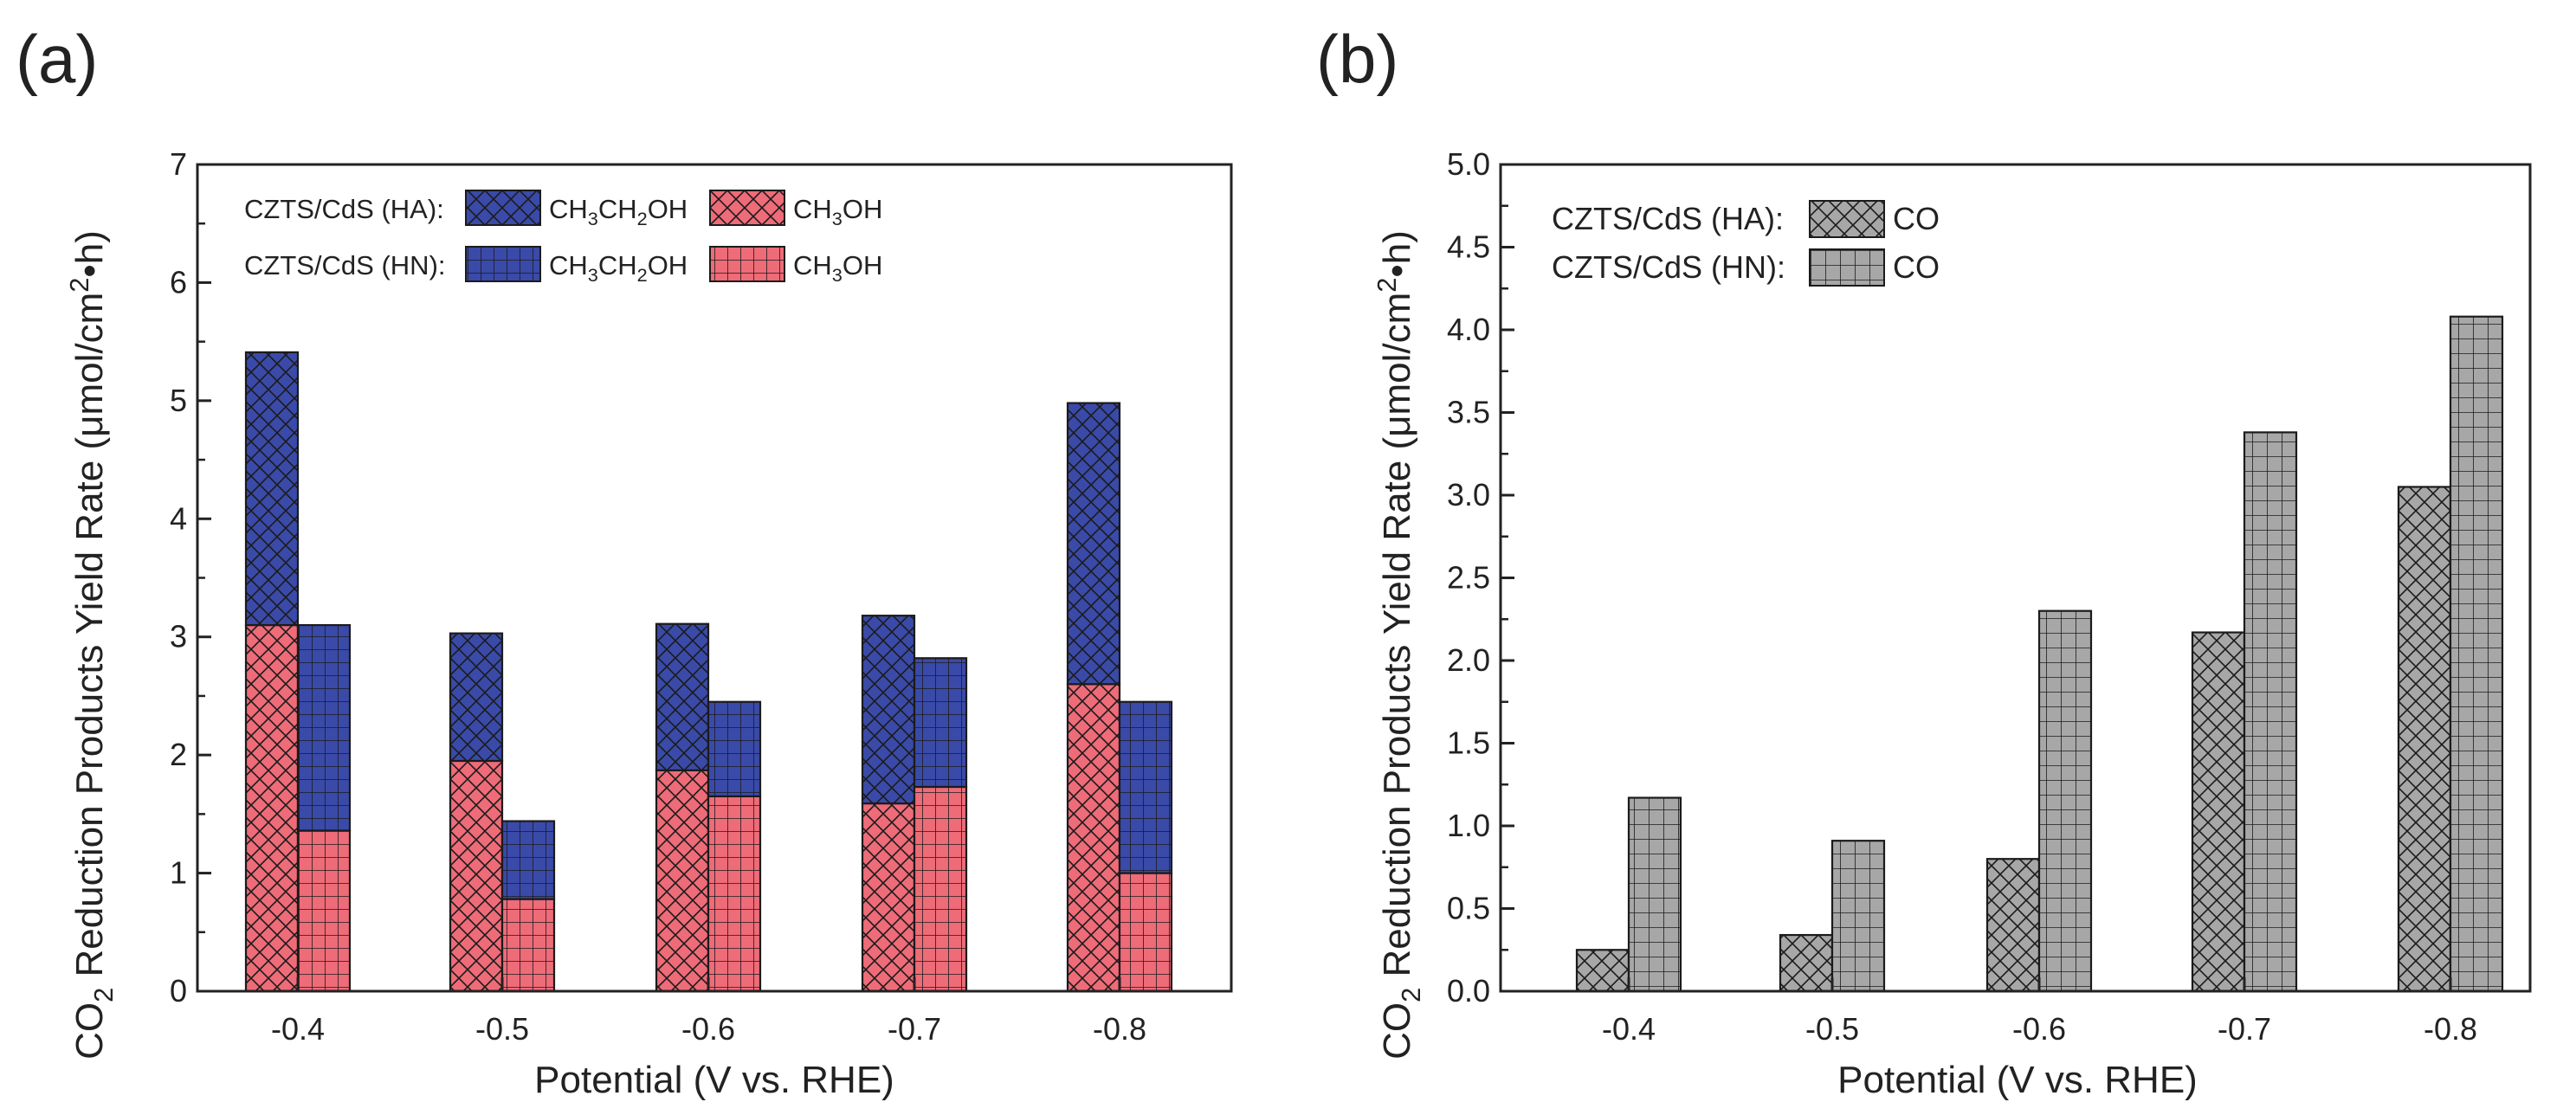 The image size is (2576, 1115). I want to click on panel-b-ytick-label: 0.5, so click(1468, 908).